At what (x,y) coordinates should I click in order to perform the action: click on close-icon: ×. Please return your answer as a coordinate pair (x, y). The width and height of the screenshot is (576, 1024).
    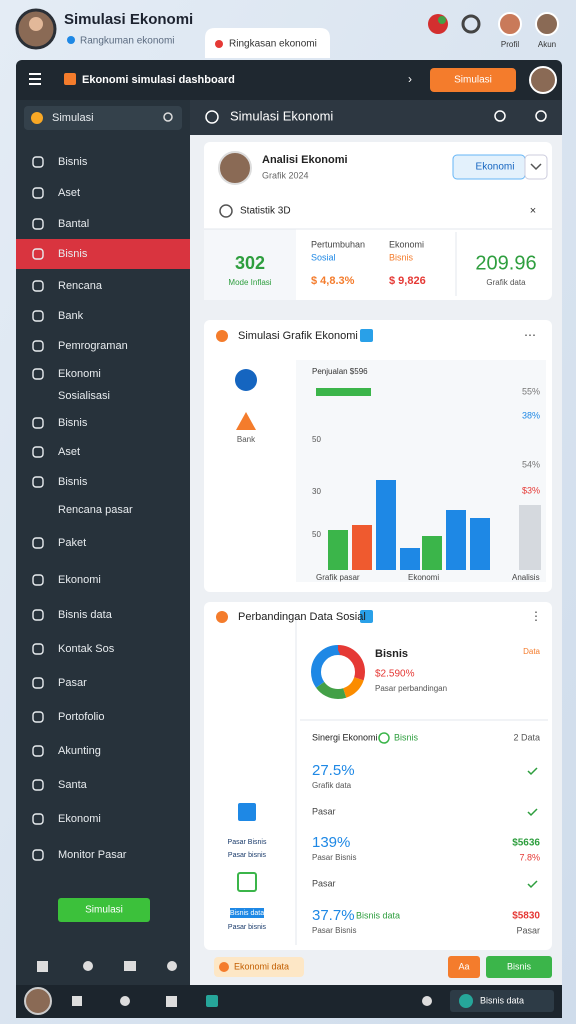
    Looking at the image, I should click on (533, 211).